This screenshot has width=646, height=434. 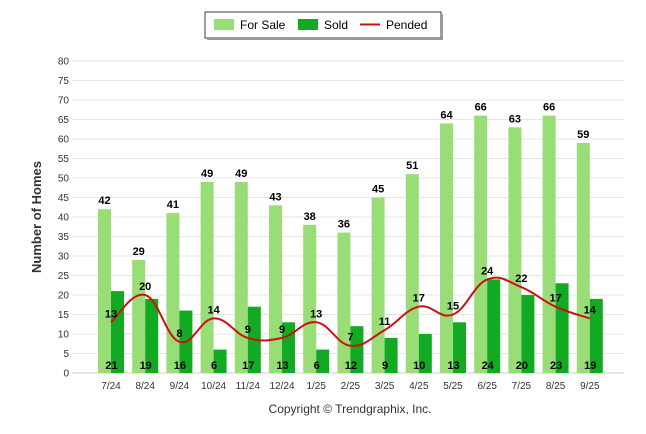 I want to click on x-tick-label: 8/25, so click(x=556, y=386).